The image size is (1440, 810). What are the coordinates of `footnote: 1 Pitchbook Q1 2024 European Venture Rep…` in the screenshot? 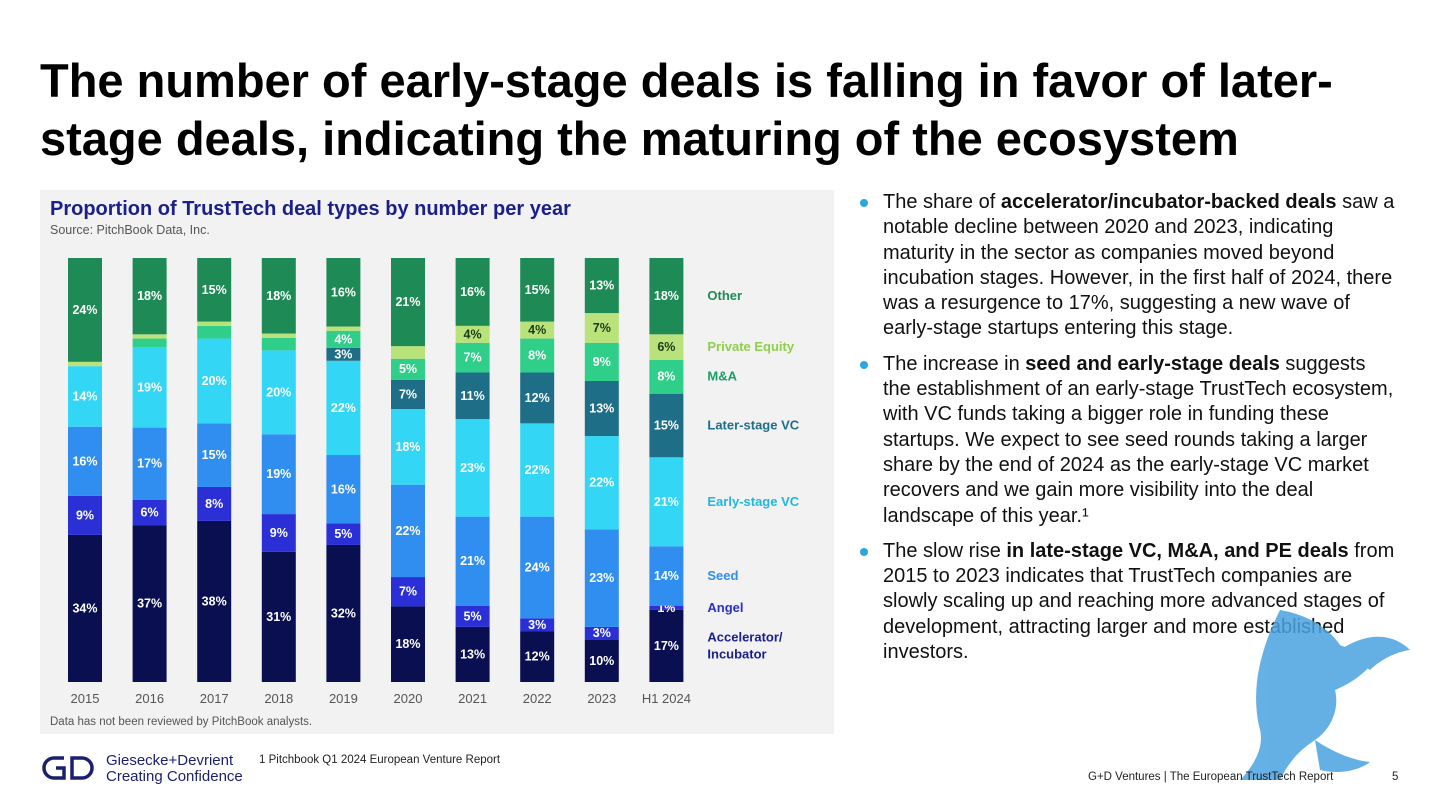 It's located at (380, 760).